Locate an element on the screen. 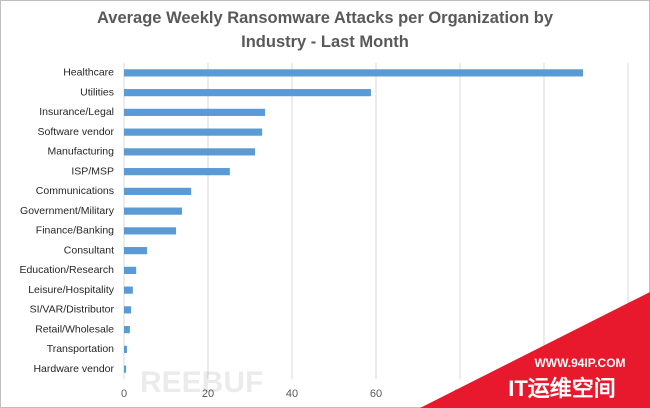 The image size is (650, 408). y-tick-label: Software vendor is located at coordinates (76, 132).